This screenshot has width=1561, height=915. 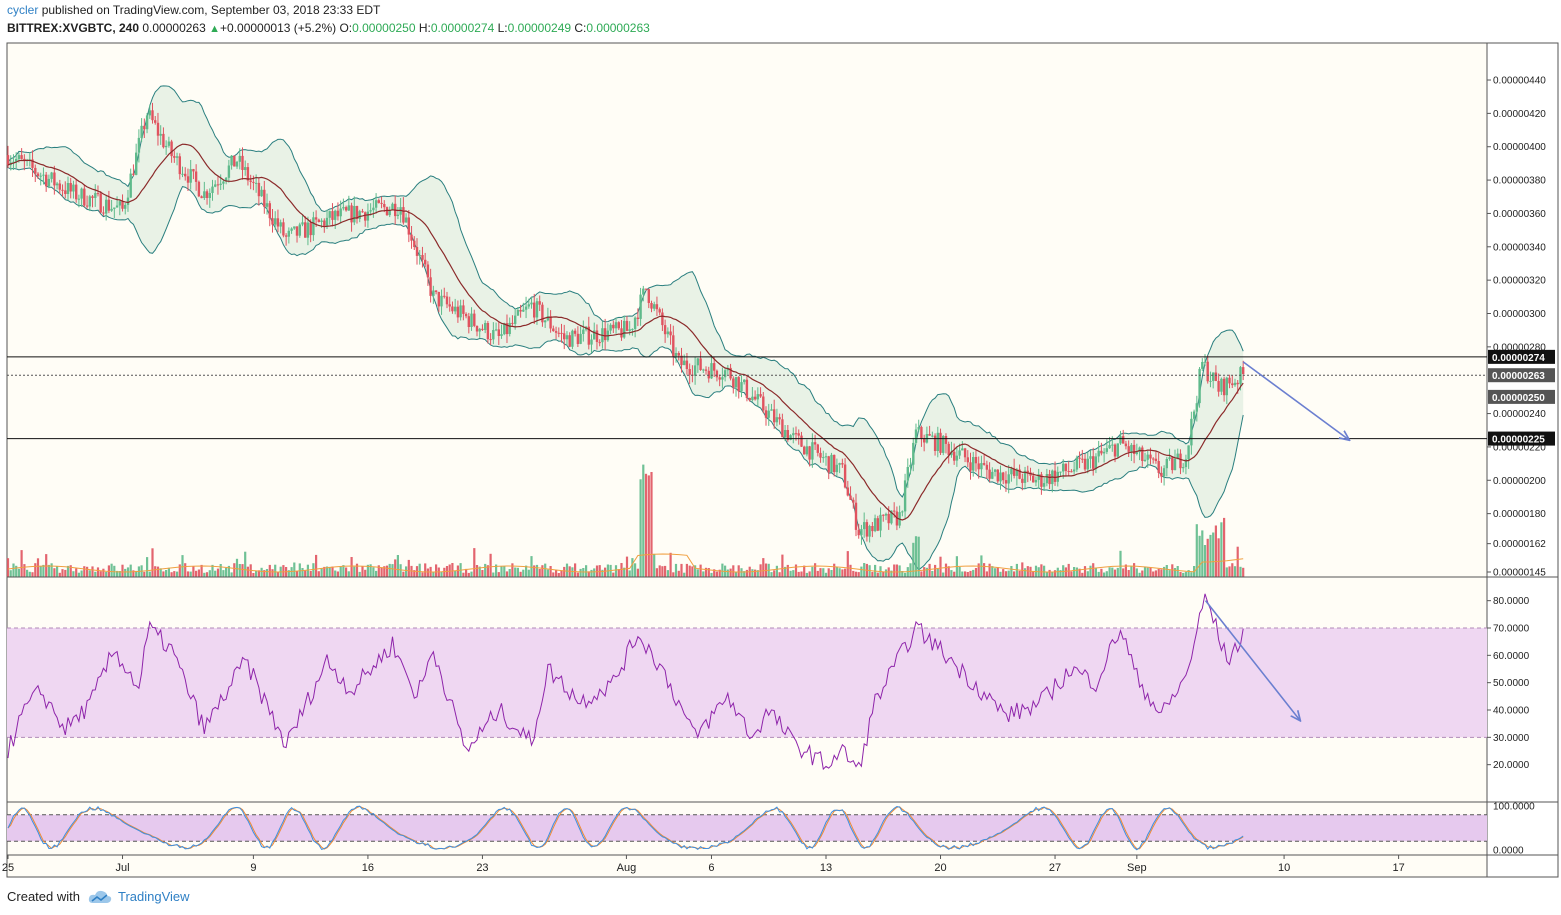 What do you see at coordinates (1511, 738) in the screenshot?
I see `rsi-tick-label: 30.0000` at bounding box center [1511, 738].